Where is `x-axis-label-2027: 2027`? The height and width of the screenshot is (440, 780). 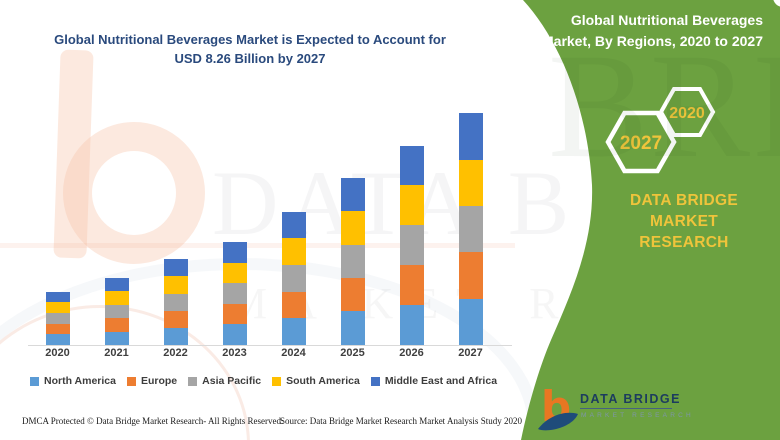
x-axis-label-2027: 2027 is located at coordinates (470, 353).